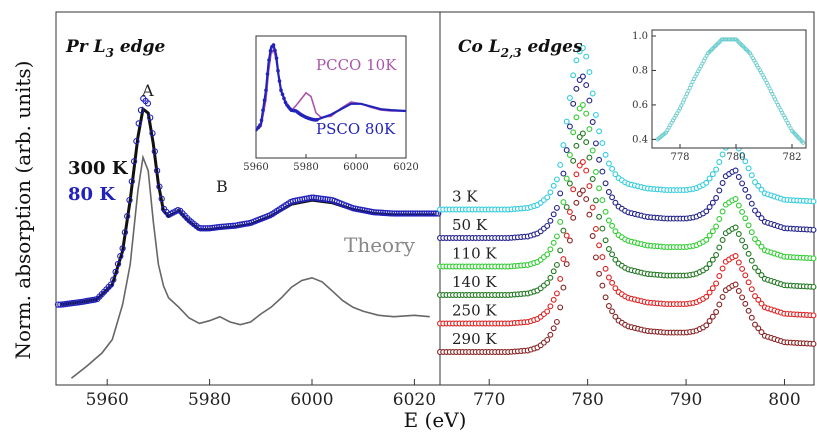 The width and height of the screenshot is (817, 437). Describe the element at coordinates (587, 400) in the screenshot. I see `co-x-tick-label: 780` at that location.